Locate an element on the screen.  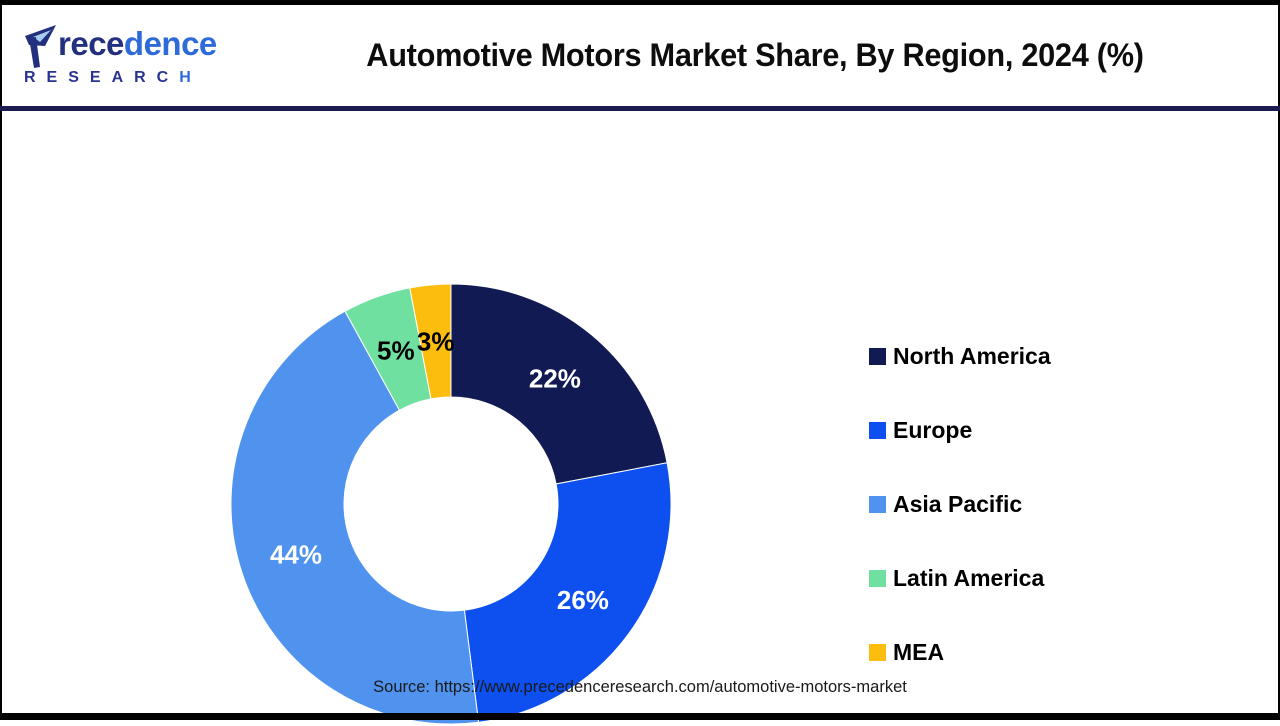
legend-swatch-asia-pacific is located at coordinates (877, 504).